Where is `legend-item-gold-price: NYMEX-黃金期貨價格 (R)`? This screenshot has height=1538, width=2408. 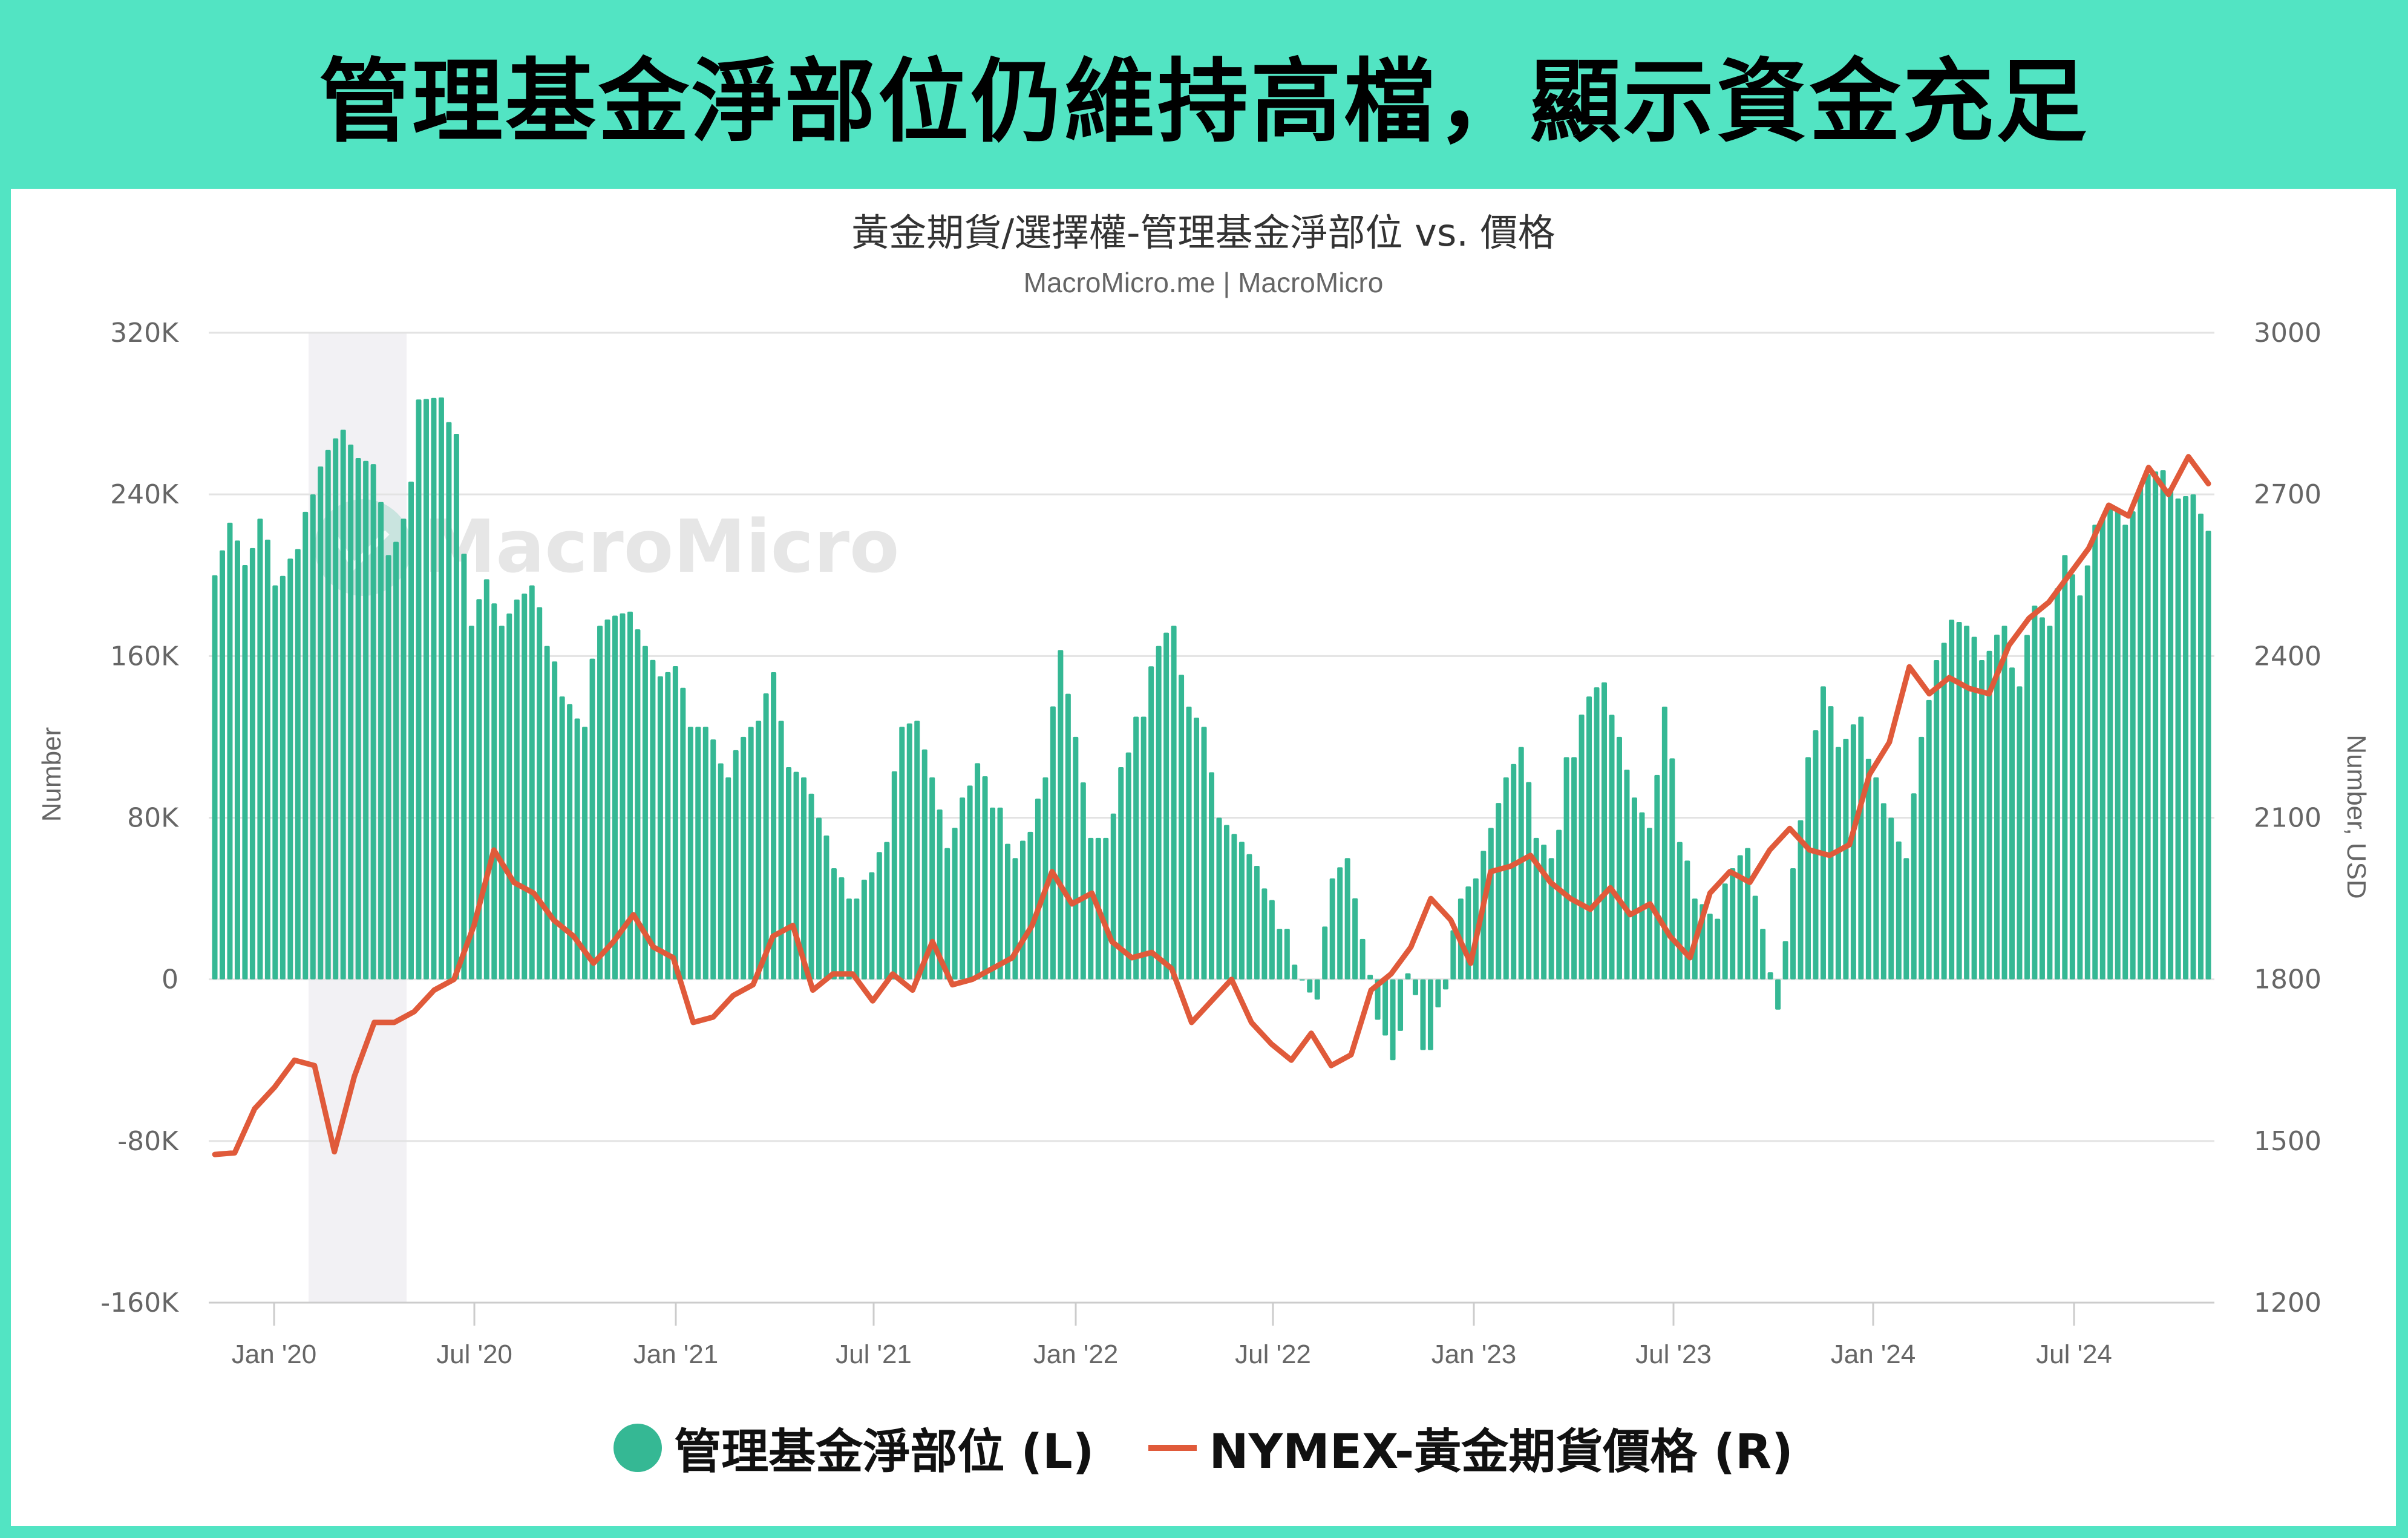 legend-item-gold-price: NYMEX-黃金期貨價格 (R) is located at coordinates (1470, 1448).